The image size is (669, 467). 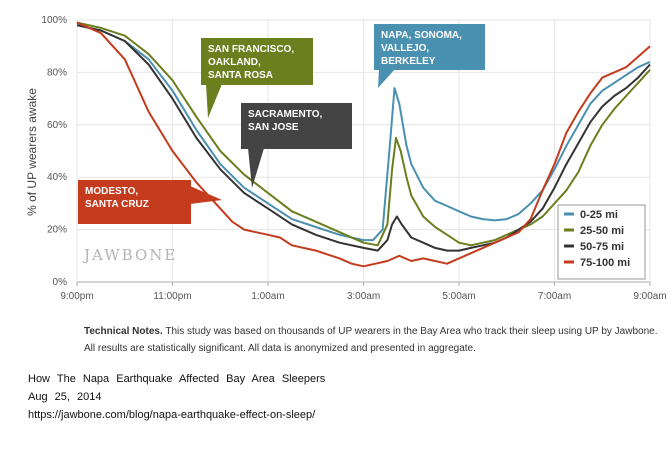 I want to click on callout-modesto: MODESTO, SANTA CRUZ, so click(x=150, y=202).